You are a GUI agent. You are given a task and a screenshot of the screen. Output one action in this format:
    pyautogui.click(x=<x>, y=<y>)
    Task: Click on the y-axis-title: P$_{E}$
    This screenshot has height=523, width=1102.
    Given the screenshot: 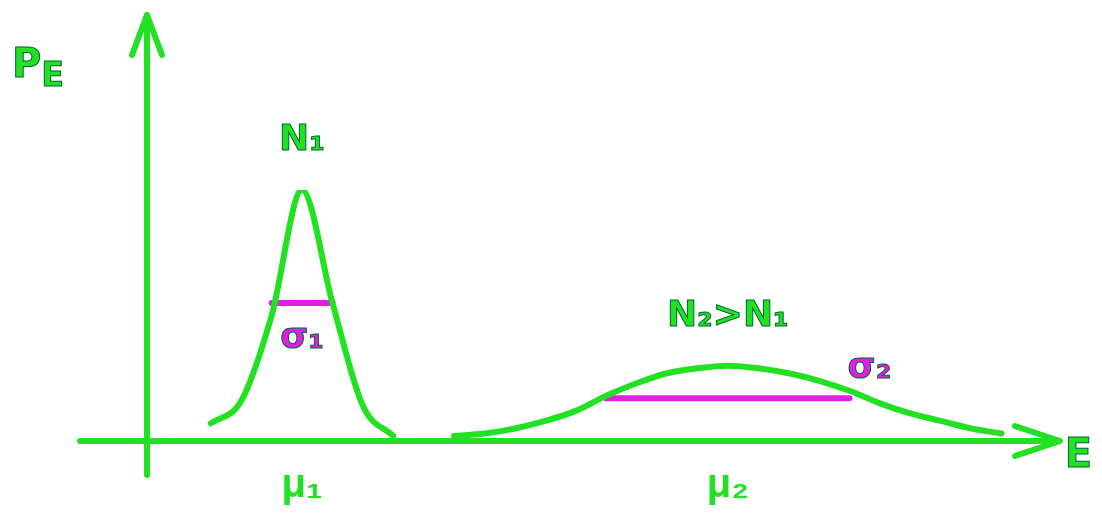 What is the action you would take?
    pyautogui.click(x=38, y=67)
    